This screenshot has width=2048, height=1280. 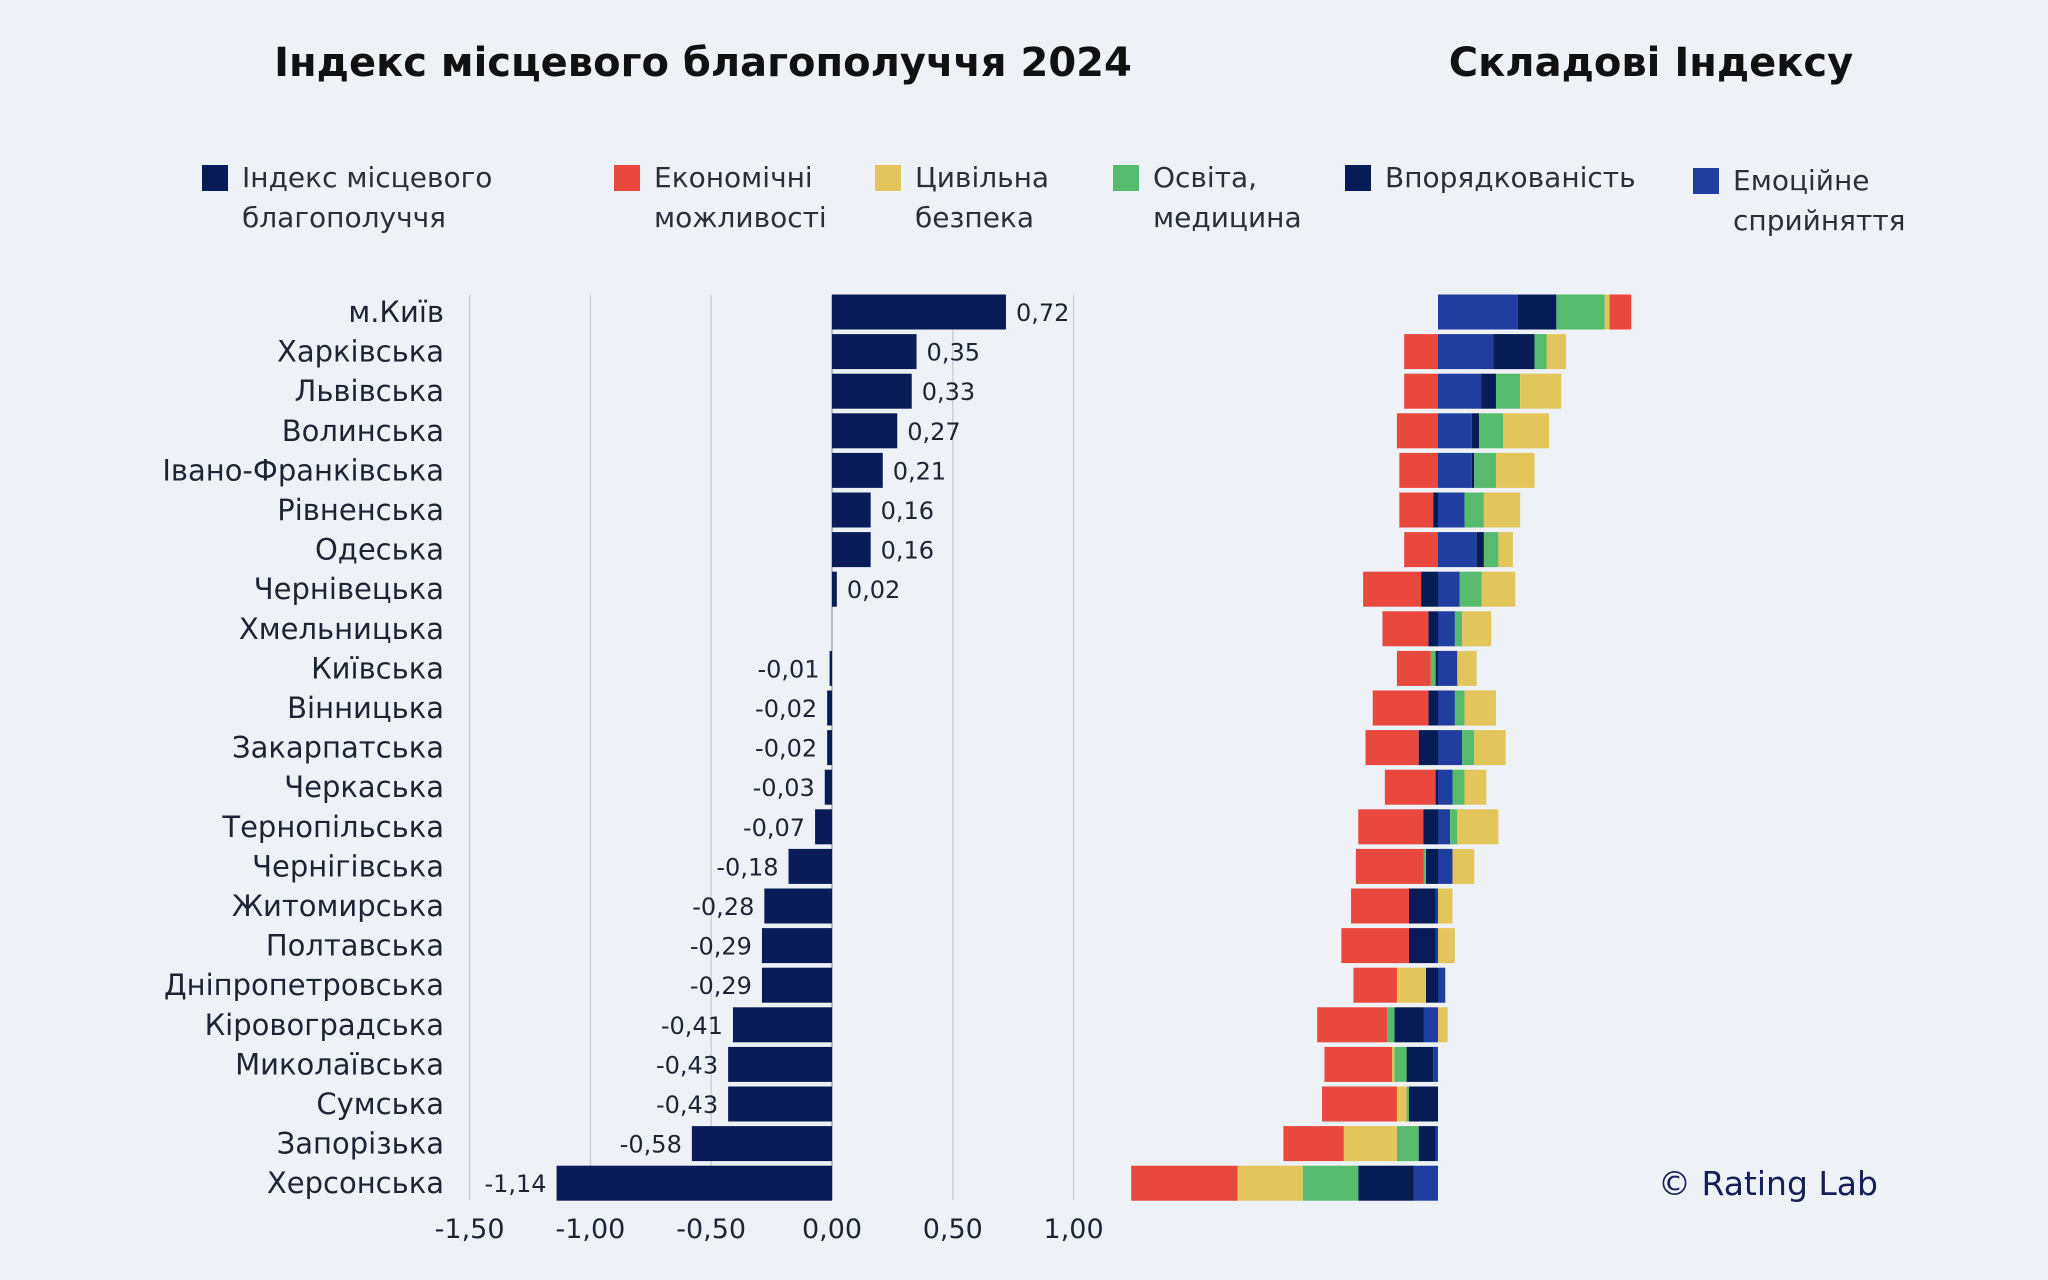 What do you see at coordinates (324, 1025) in the screenshot?
I see `region-label: Кіровоградська` at bounding box center [324, 1025].